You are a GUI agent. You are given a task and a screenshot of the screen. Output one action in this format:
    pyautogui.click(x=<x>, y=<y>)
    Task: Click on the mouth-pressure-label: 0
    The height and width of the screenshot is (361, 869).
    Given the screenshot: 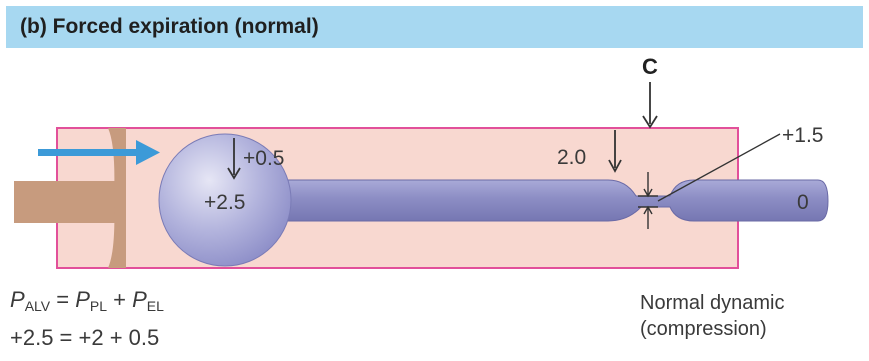 What is the action you would take?
    pyautogui.click(x=803, y=202)
    